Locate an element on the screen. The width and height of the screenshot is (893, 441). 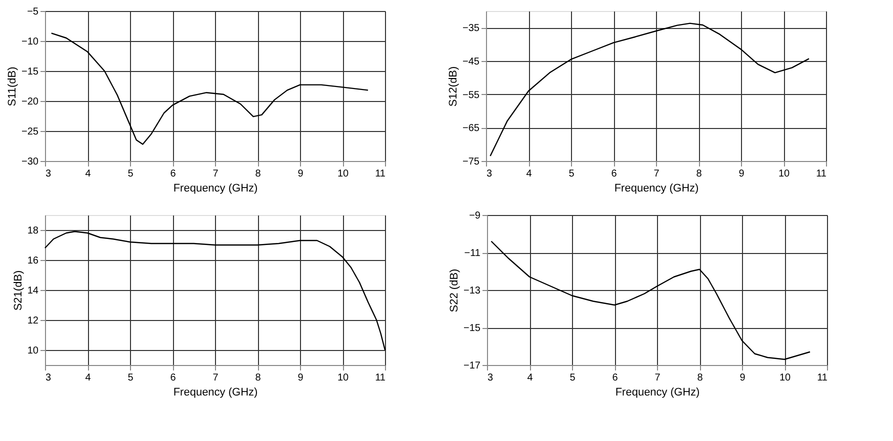
y-tick-label: −10 is located at coordinates (30, 42).